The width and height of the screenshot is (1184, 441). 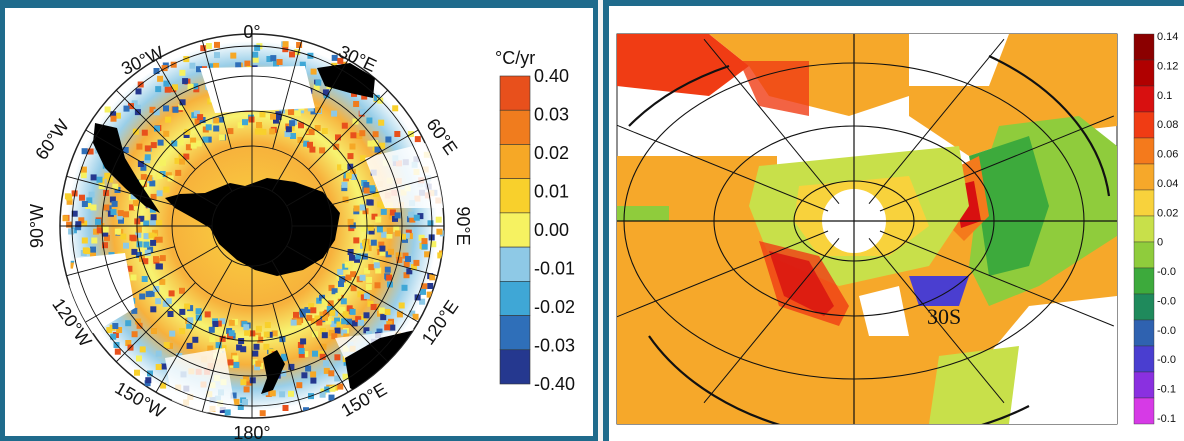 What do you see at coordinates (551, 76) in the screenshot?
I see `colorbar-tick-label: 0.40` at bounding box center [551, 76].